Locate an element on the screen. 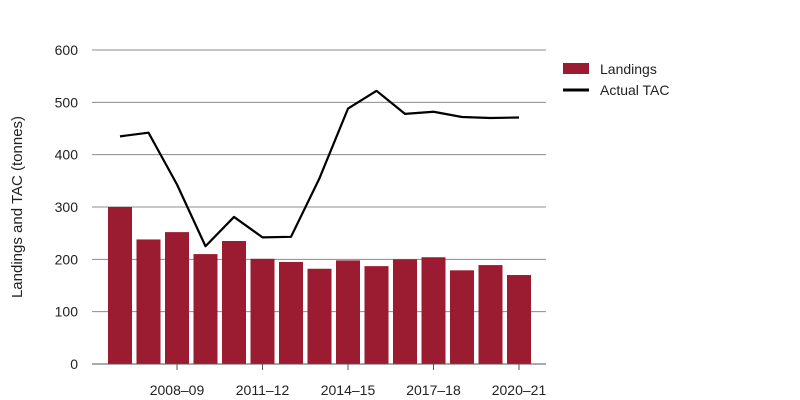  legend-label-landings: Landings is located at coordinates (628, 69).